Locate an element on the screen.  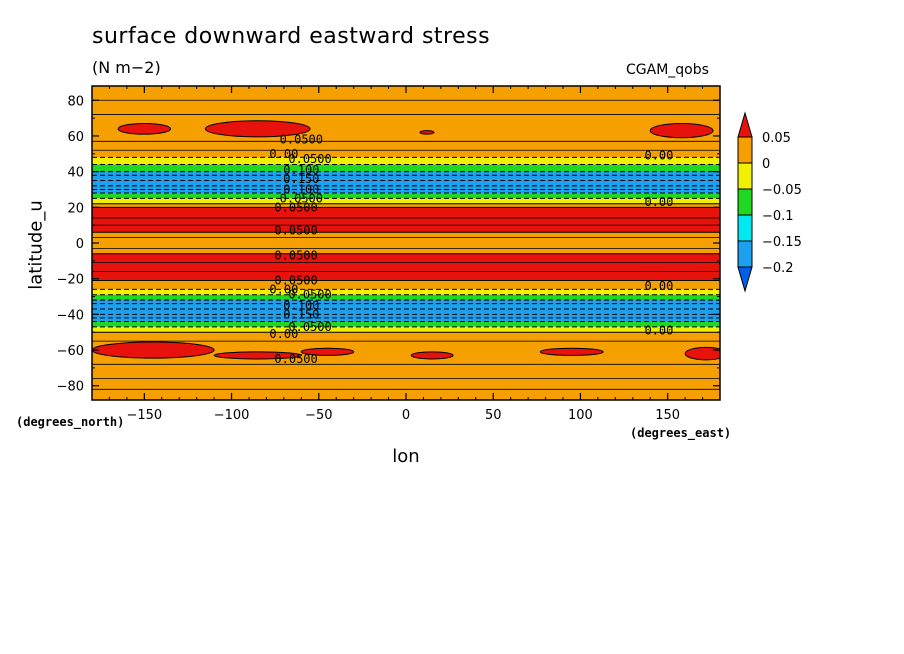
y-axis-units: (degrees_north) is located at coordinates (70, 422).